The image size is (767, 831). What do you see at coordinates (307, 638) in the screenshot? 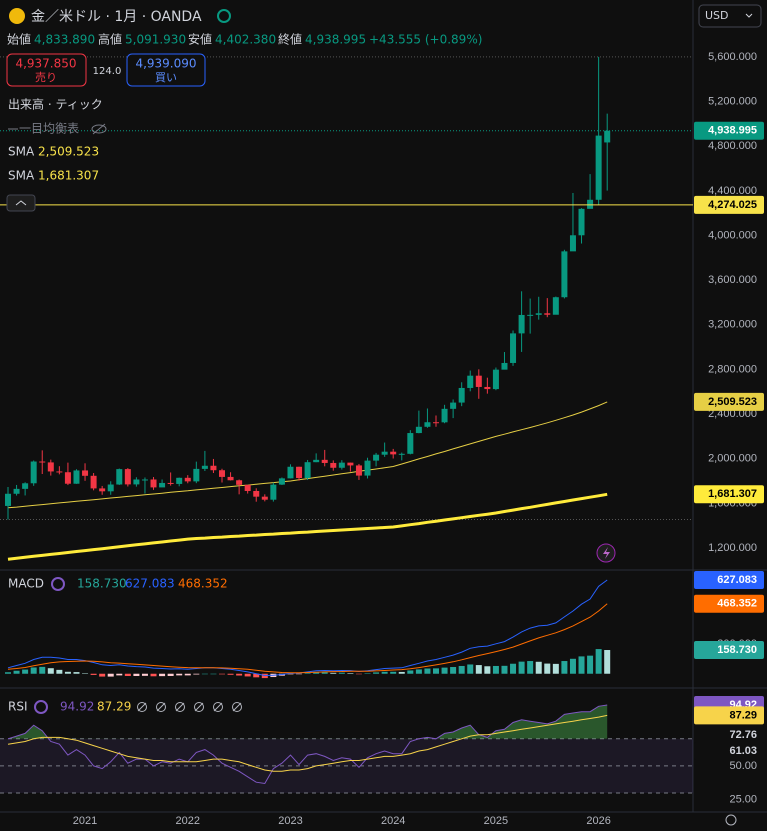
I see `macd-line` at bounding box center [307, 638].